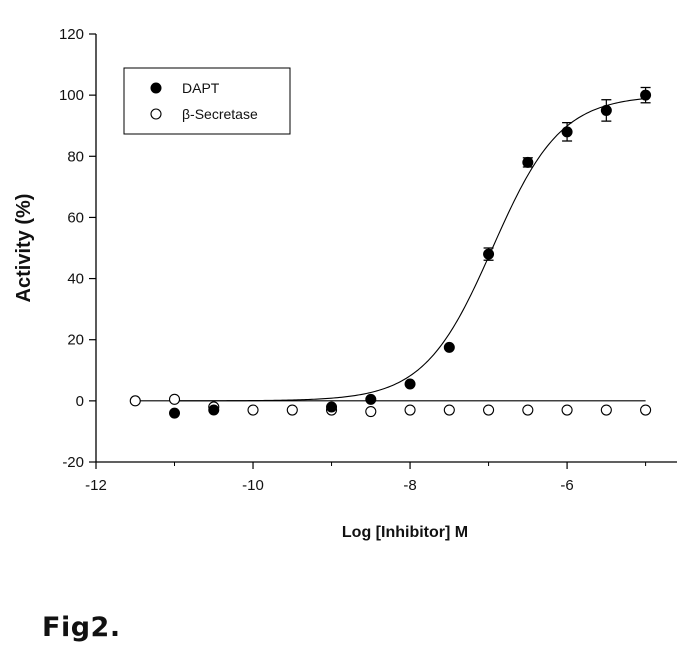 The height and width of the screenshot is (669, 698). I want to click on y-tick-label: 100, so click(71, 95).